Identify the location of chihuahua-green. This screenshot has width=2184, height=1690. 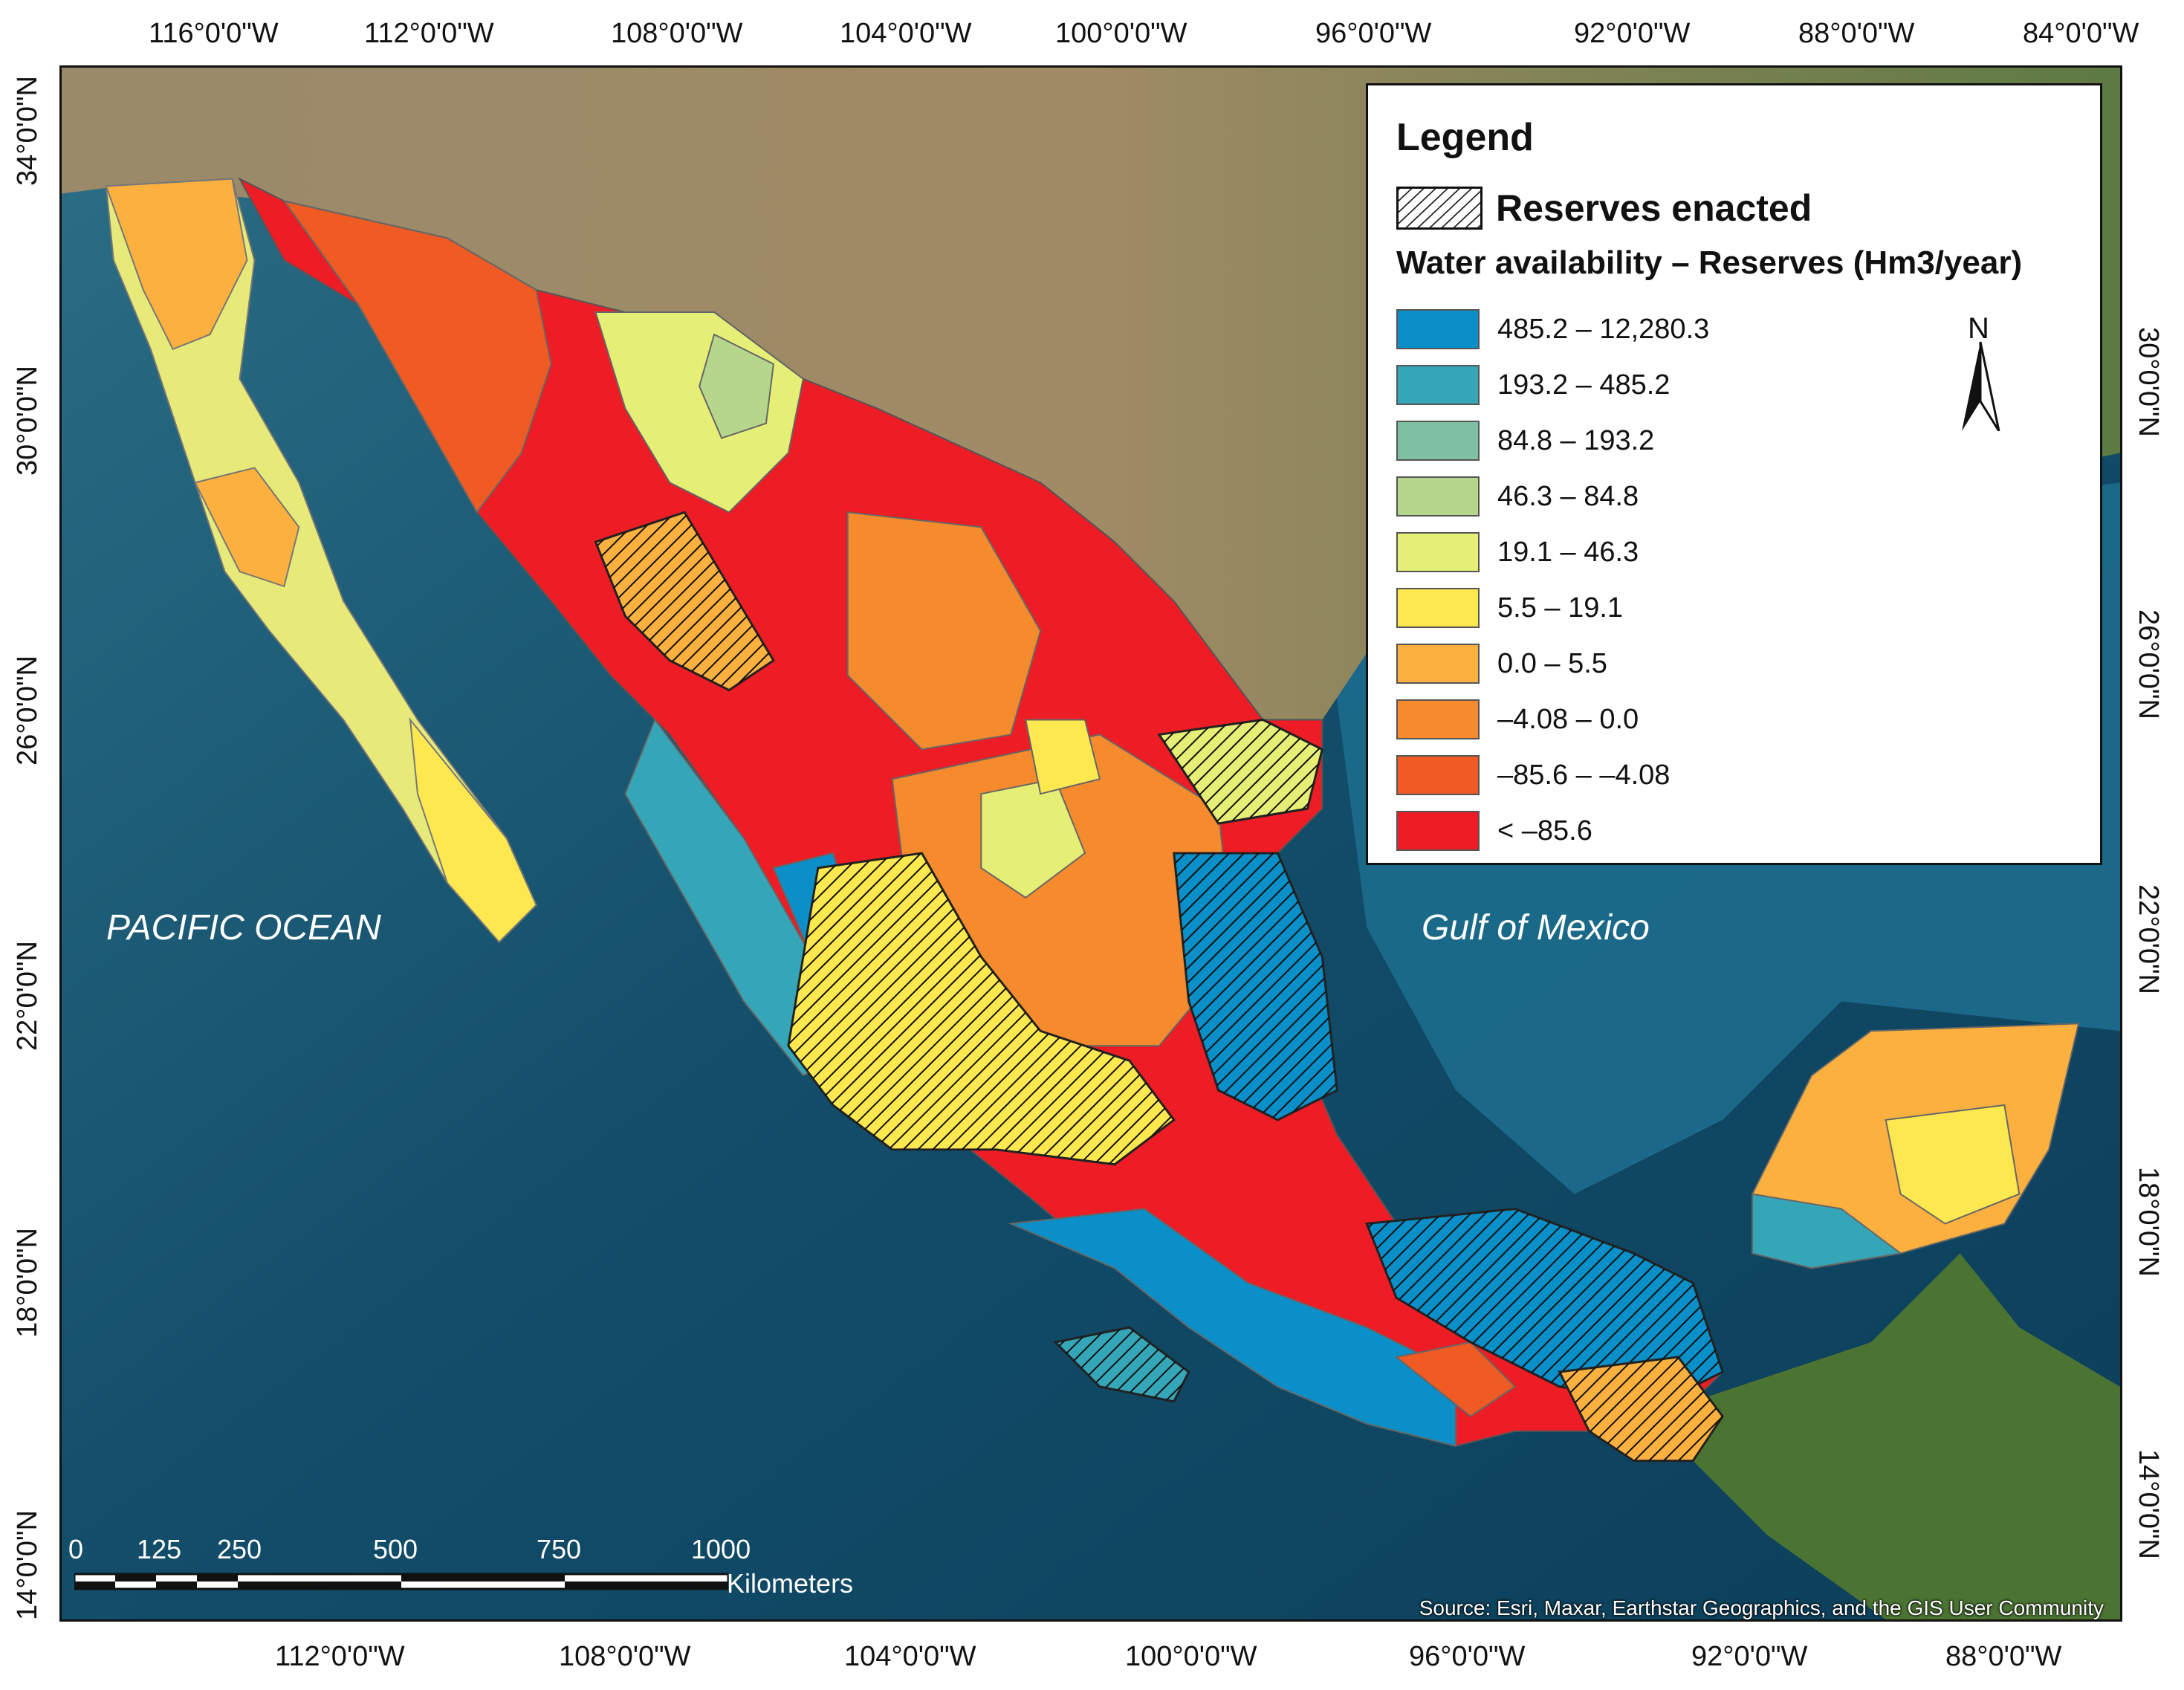
(737, 386).